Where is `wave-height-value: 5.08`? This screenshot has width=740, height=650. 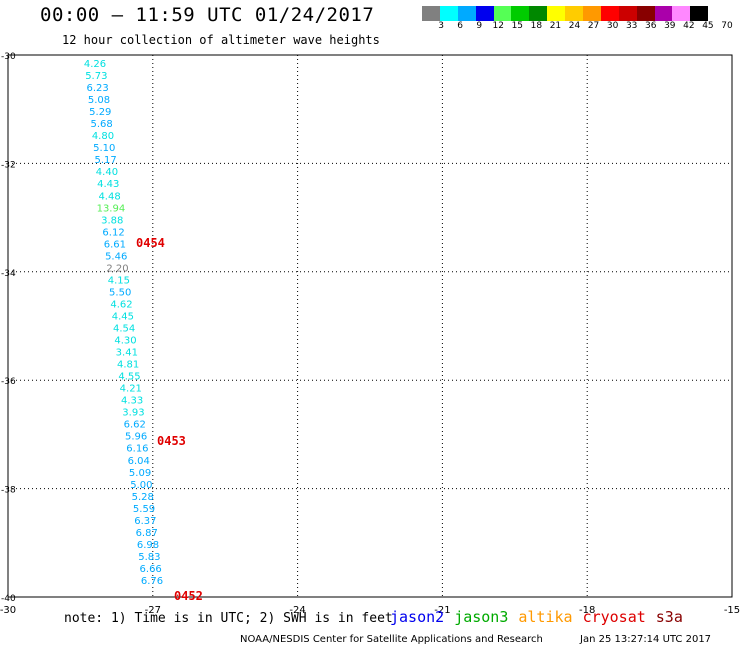
wave-height-value: 5.08 is located at coordinates (99, 100).